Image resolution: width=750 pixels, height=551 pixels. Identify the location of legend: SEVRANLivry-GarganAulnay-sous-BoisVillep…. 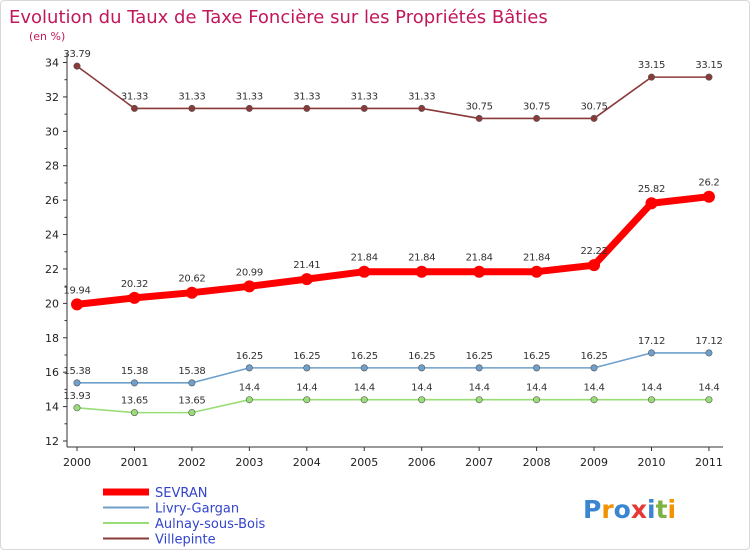
(184, 517).